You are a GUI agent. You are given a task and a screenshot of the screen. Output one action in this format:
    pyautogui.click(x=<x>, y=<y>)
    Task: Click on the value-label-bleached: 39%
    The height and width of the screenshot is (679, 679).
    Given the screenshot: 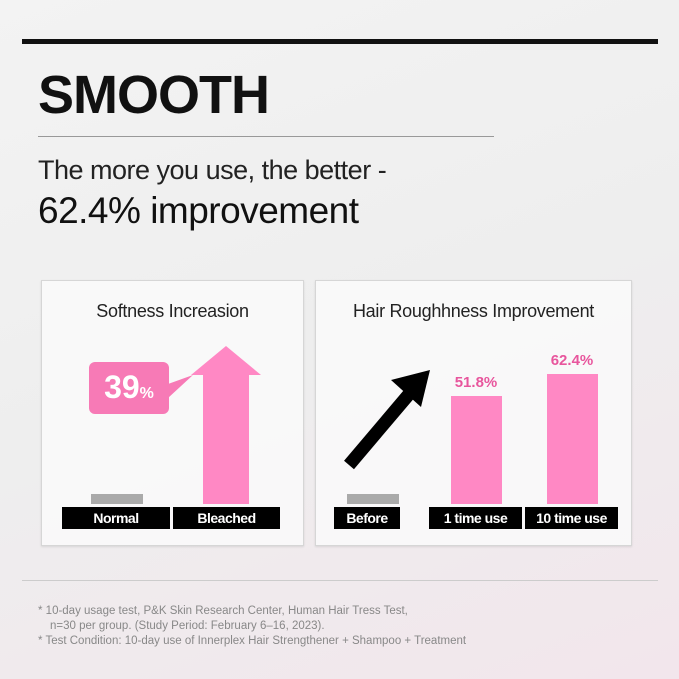 What is the action you would take?
    pyautogui.click(x=129, y=387)
    